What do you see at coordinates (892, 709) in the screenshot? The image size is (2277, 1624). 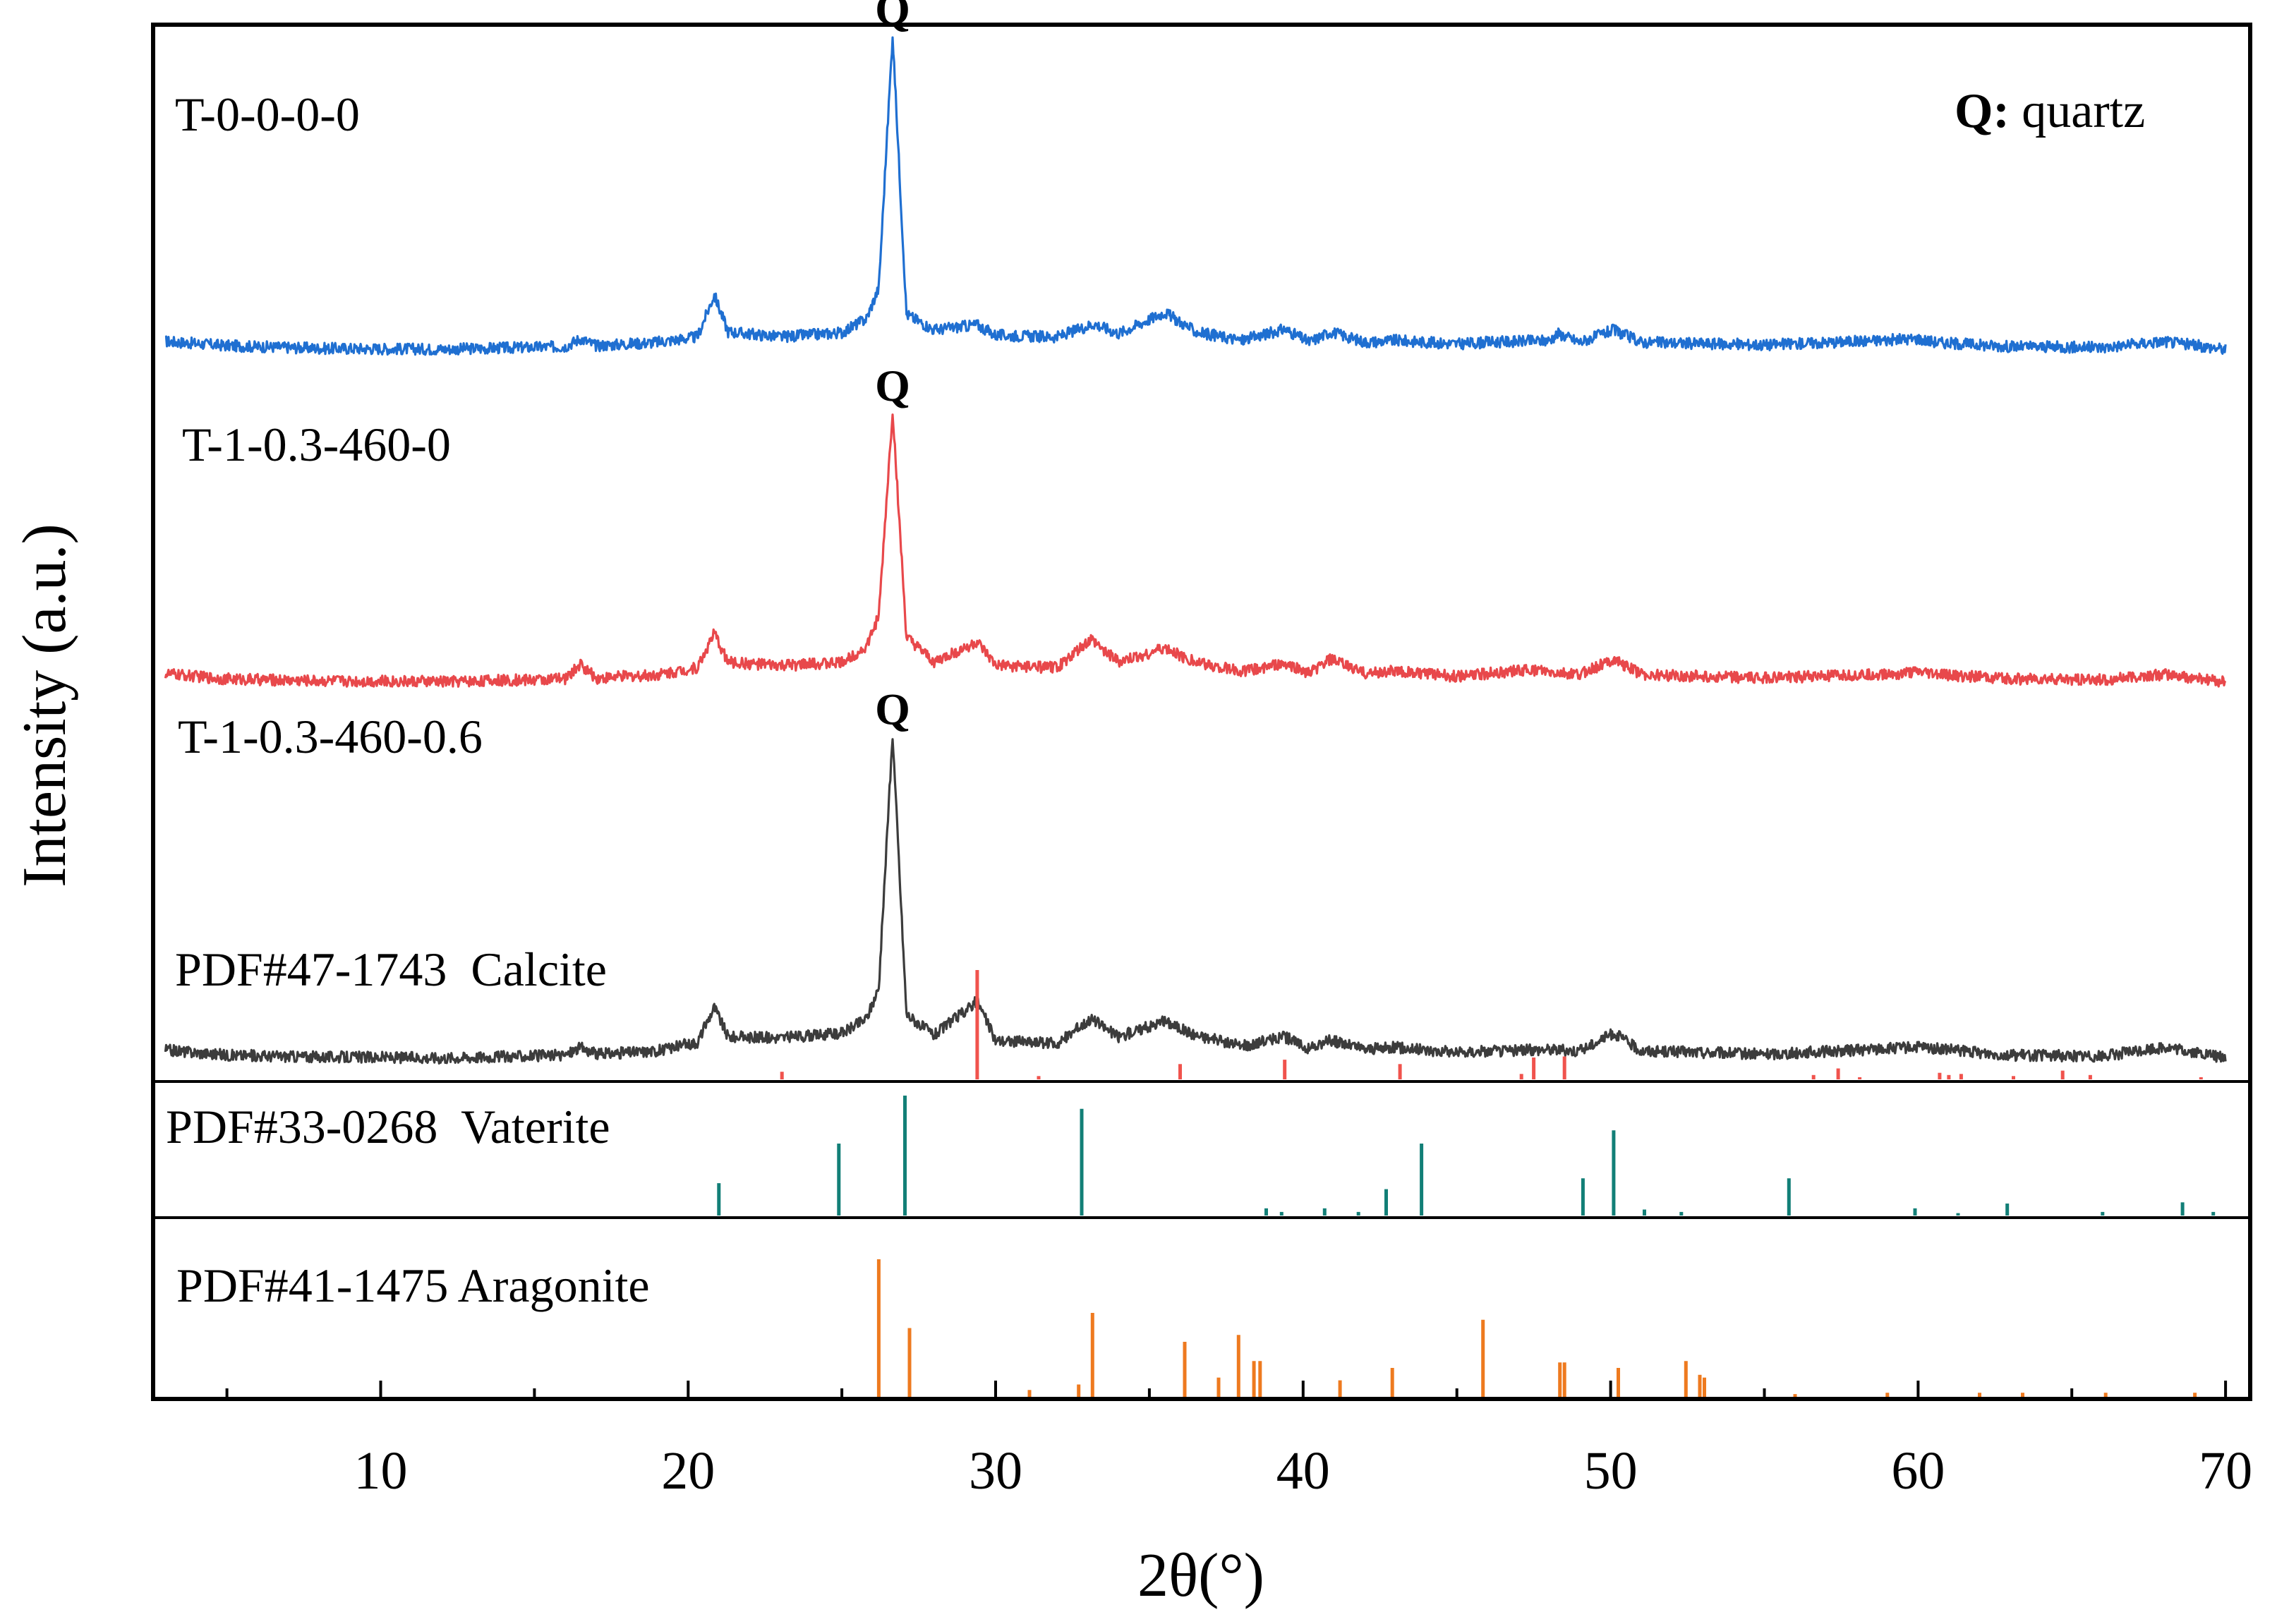 I see `peak-label-3-1: Q` at bounding box center [892, 709].